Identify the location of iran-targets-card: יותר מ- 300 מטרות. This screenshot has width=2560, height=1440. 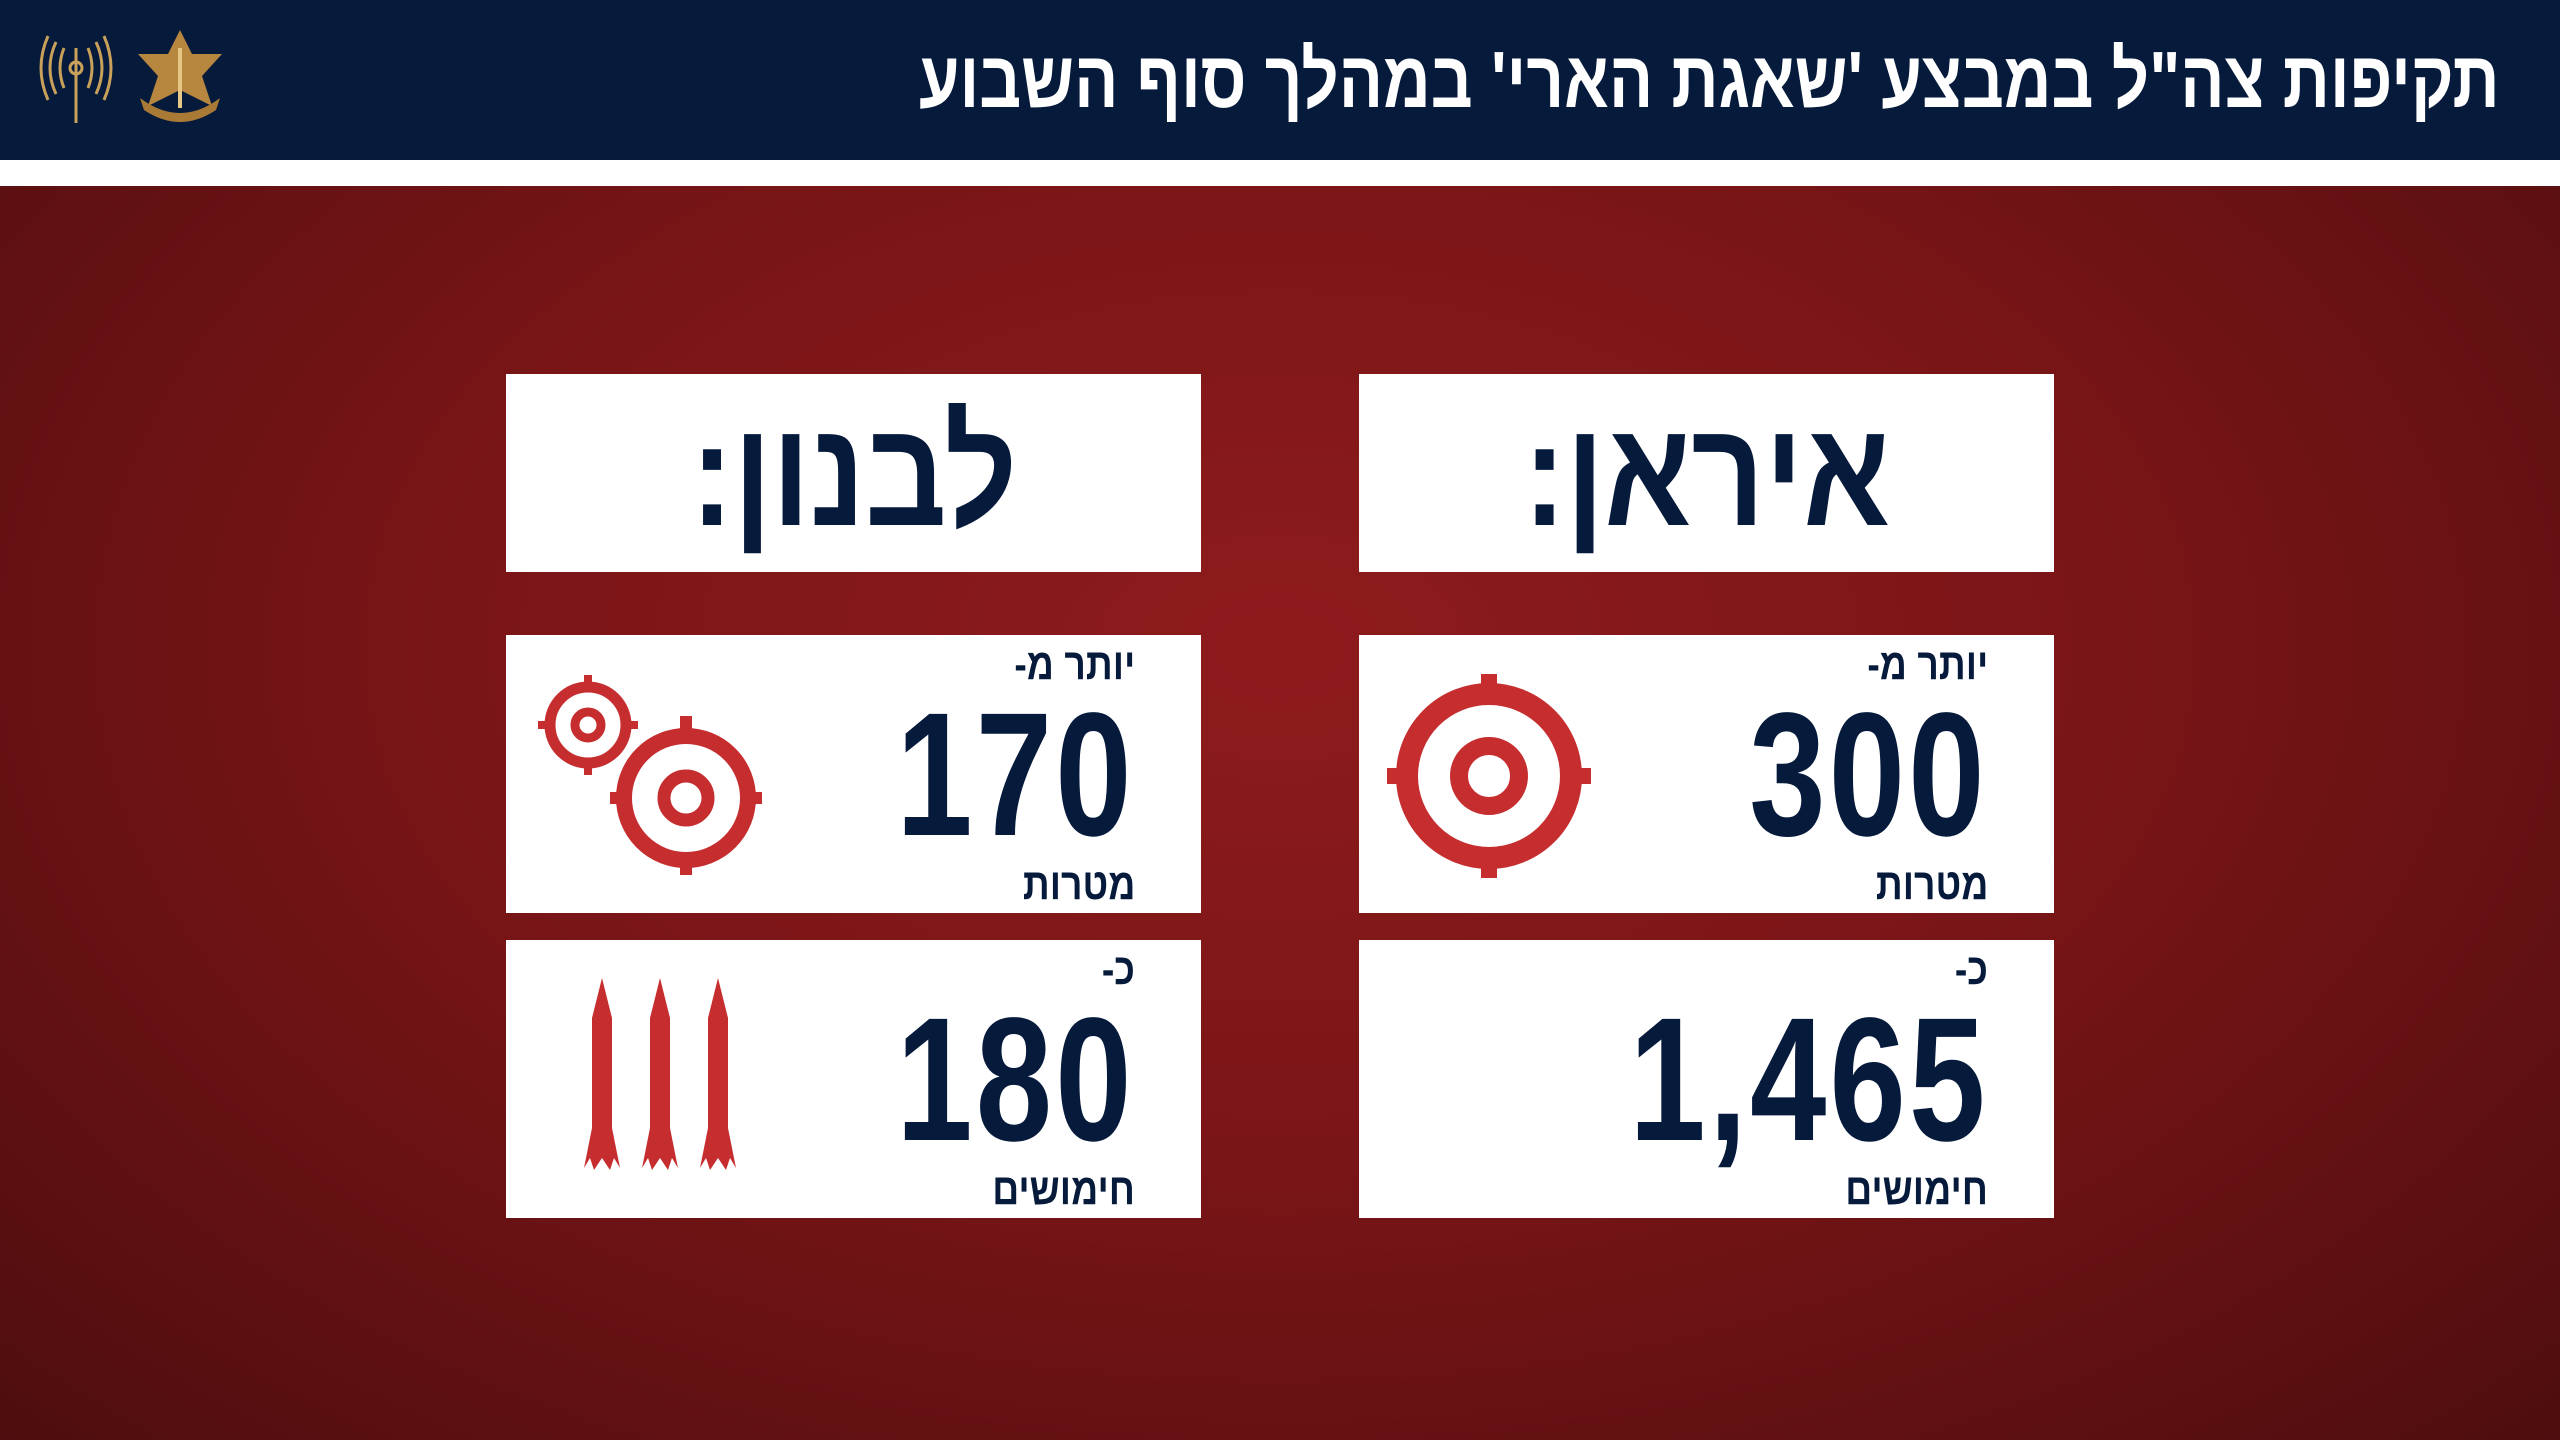
(1706, 774).